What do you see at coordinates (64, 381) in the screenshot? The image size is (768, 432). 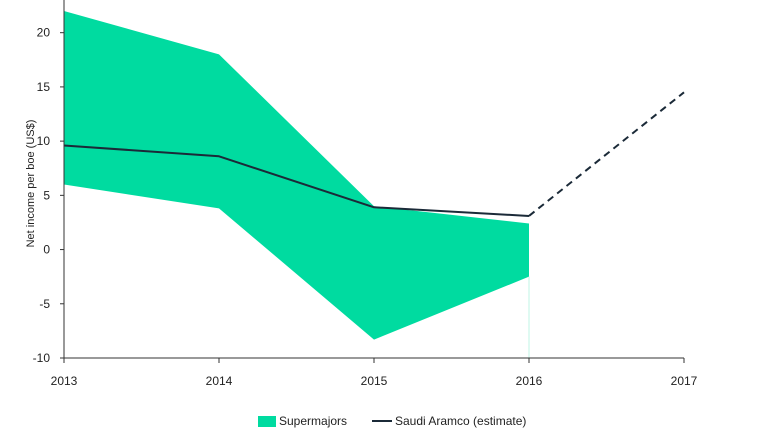 I see `x-tick-label: 2013` at bounding box center [64, 381].